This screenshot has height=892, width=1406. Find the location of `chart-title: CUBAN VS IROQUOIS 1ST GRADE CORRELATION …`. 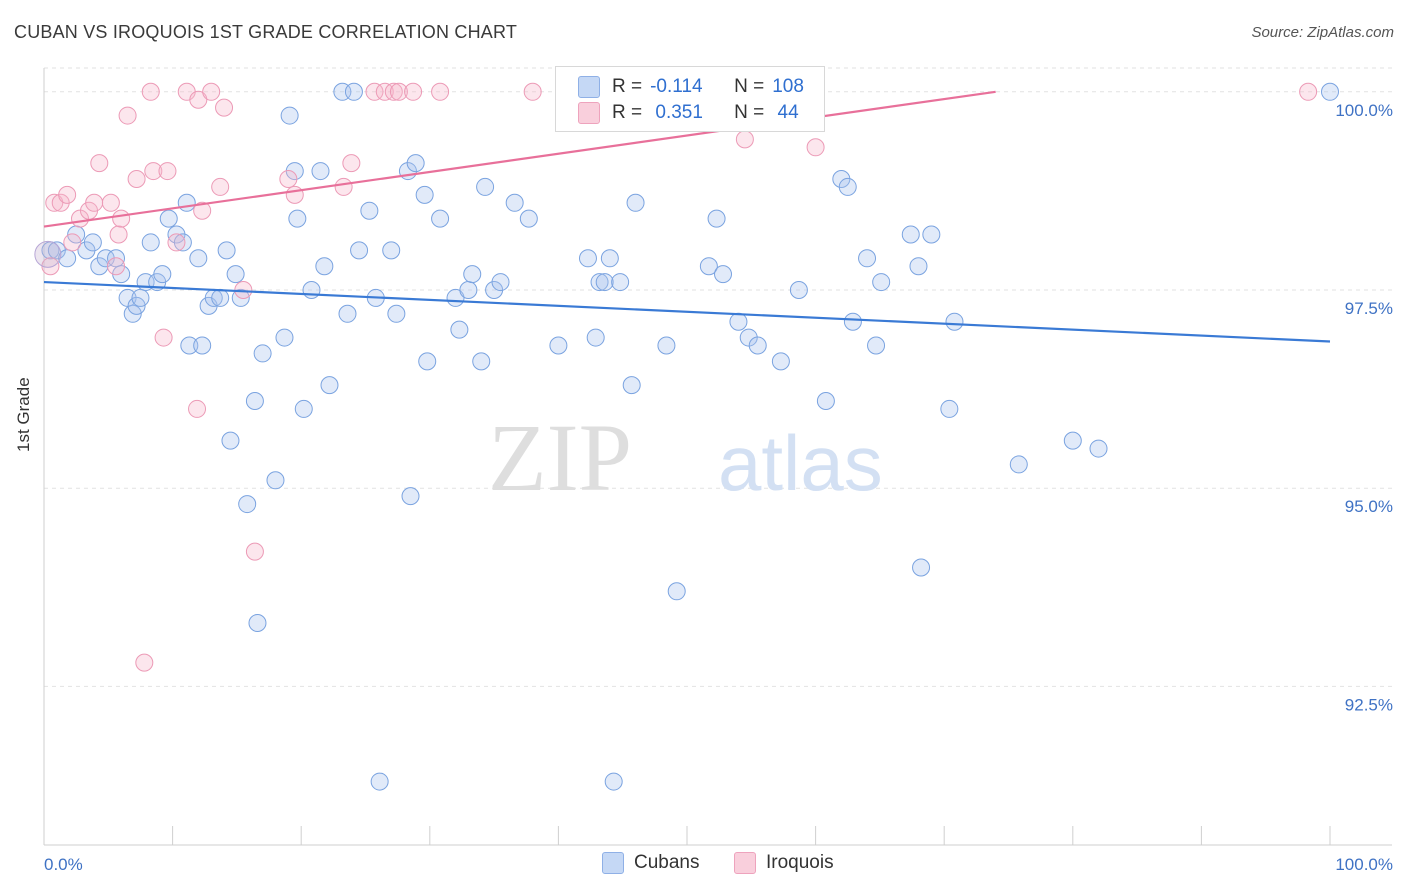

chart-title: CUBAN VS IROQUOIS 1ST GRADE CORRELATION … is located at coordinates (266, 32).